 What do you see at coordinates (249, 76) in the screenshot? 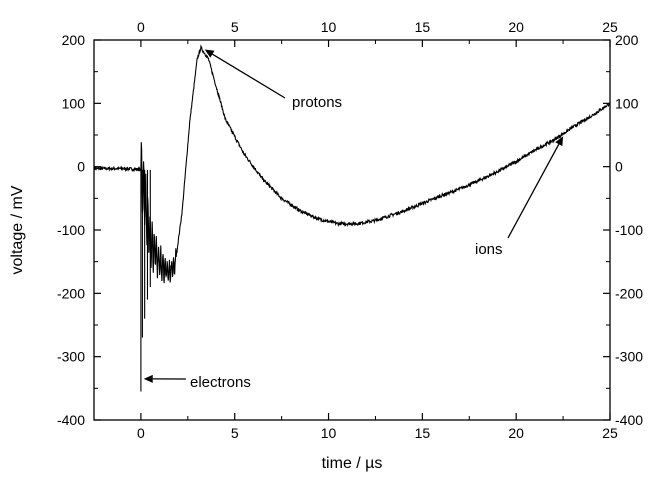
I see `protons-arrow-line` at bounding box center [249, 76].